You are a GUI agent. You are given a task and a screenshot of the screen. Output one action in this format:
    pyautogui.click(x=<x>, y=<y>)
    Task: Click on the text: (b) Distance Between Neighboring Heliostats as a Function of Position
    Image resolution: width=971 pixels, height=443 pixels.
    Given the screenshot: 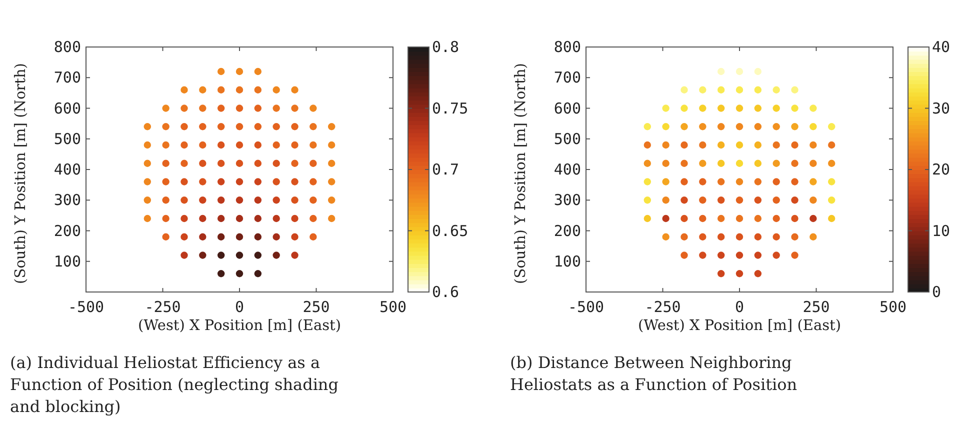 What is the action you would take?
    pyautogui.click(x=654, y=373)
    